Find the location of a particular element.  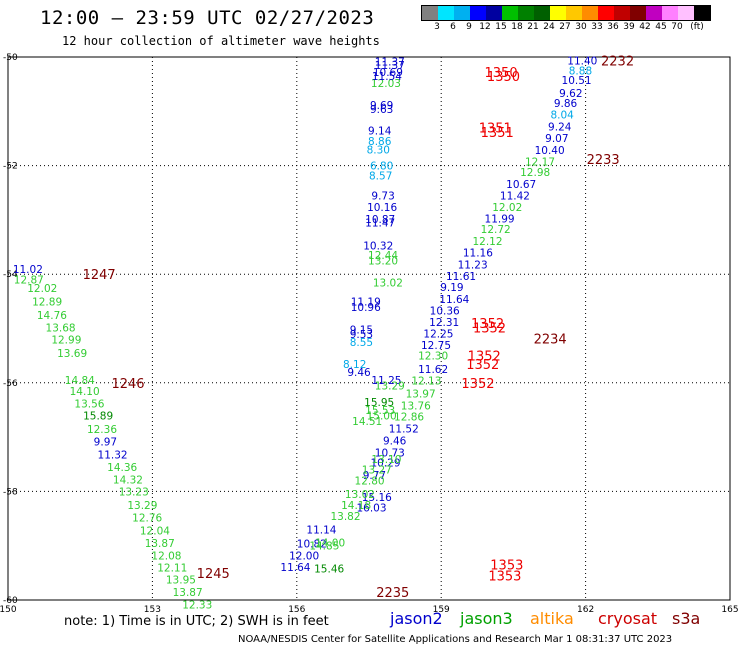

x-tick-label: 165 is located at coordinates (729, 610).